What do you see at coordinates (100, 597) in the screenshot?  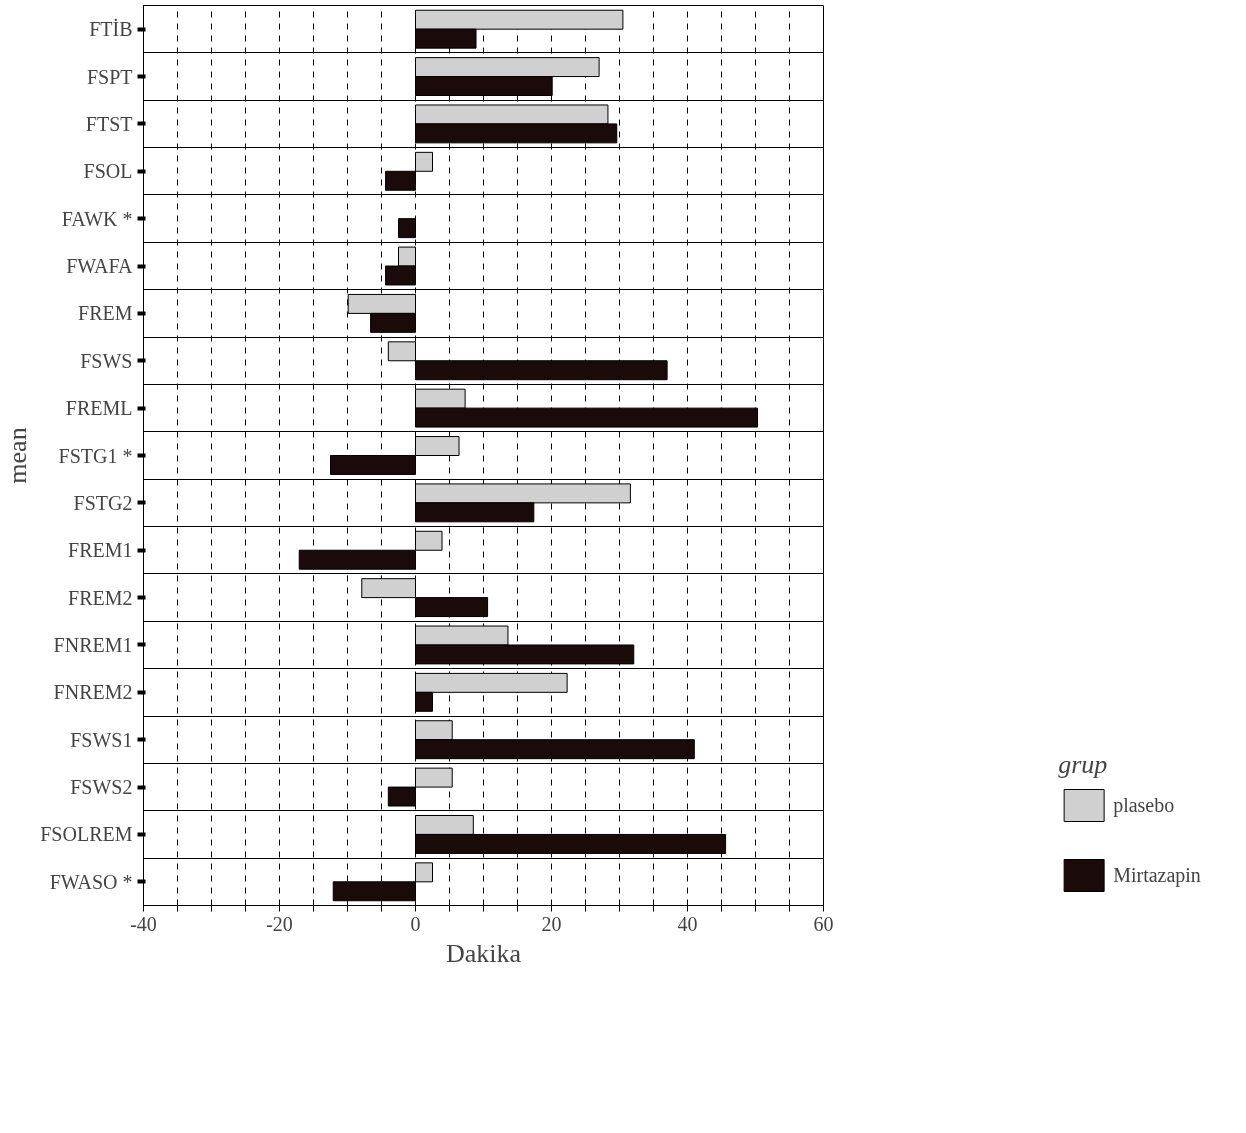 I see `y-tick-label: FREM2` at bounding box center [100, 597].